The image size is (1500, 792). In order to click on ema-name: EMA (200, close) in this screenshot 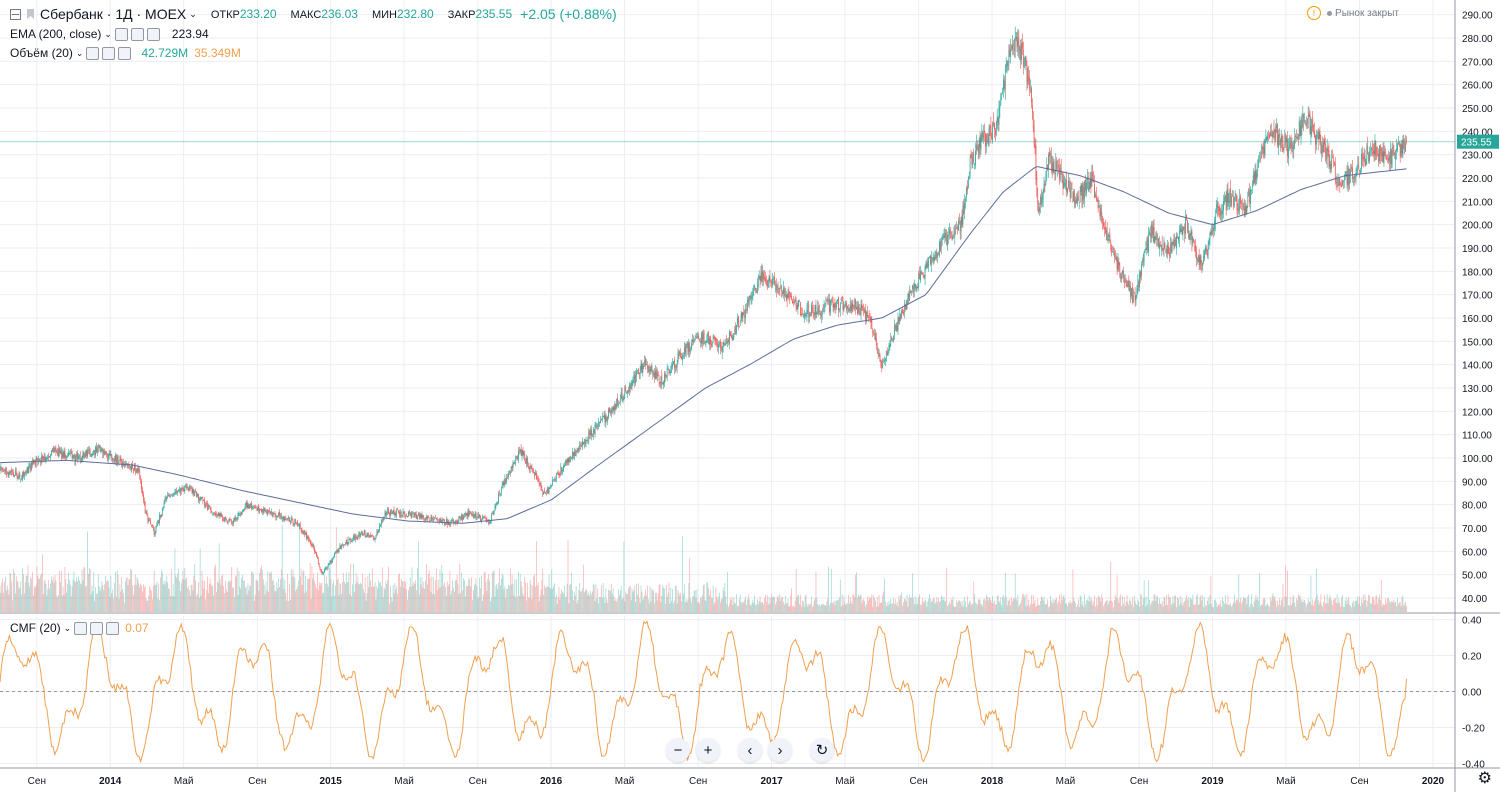, I will do `click(56, 34)`.